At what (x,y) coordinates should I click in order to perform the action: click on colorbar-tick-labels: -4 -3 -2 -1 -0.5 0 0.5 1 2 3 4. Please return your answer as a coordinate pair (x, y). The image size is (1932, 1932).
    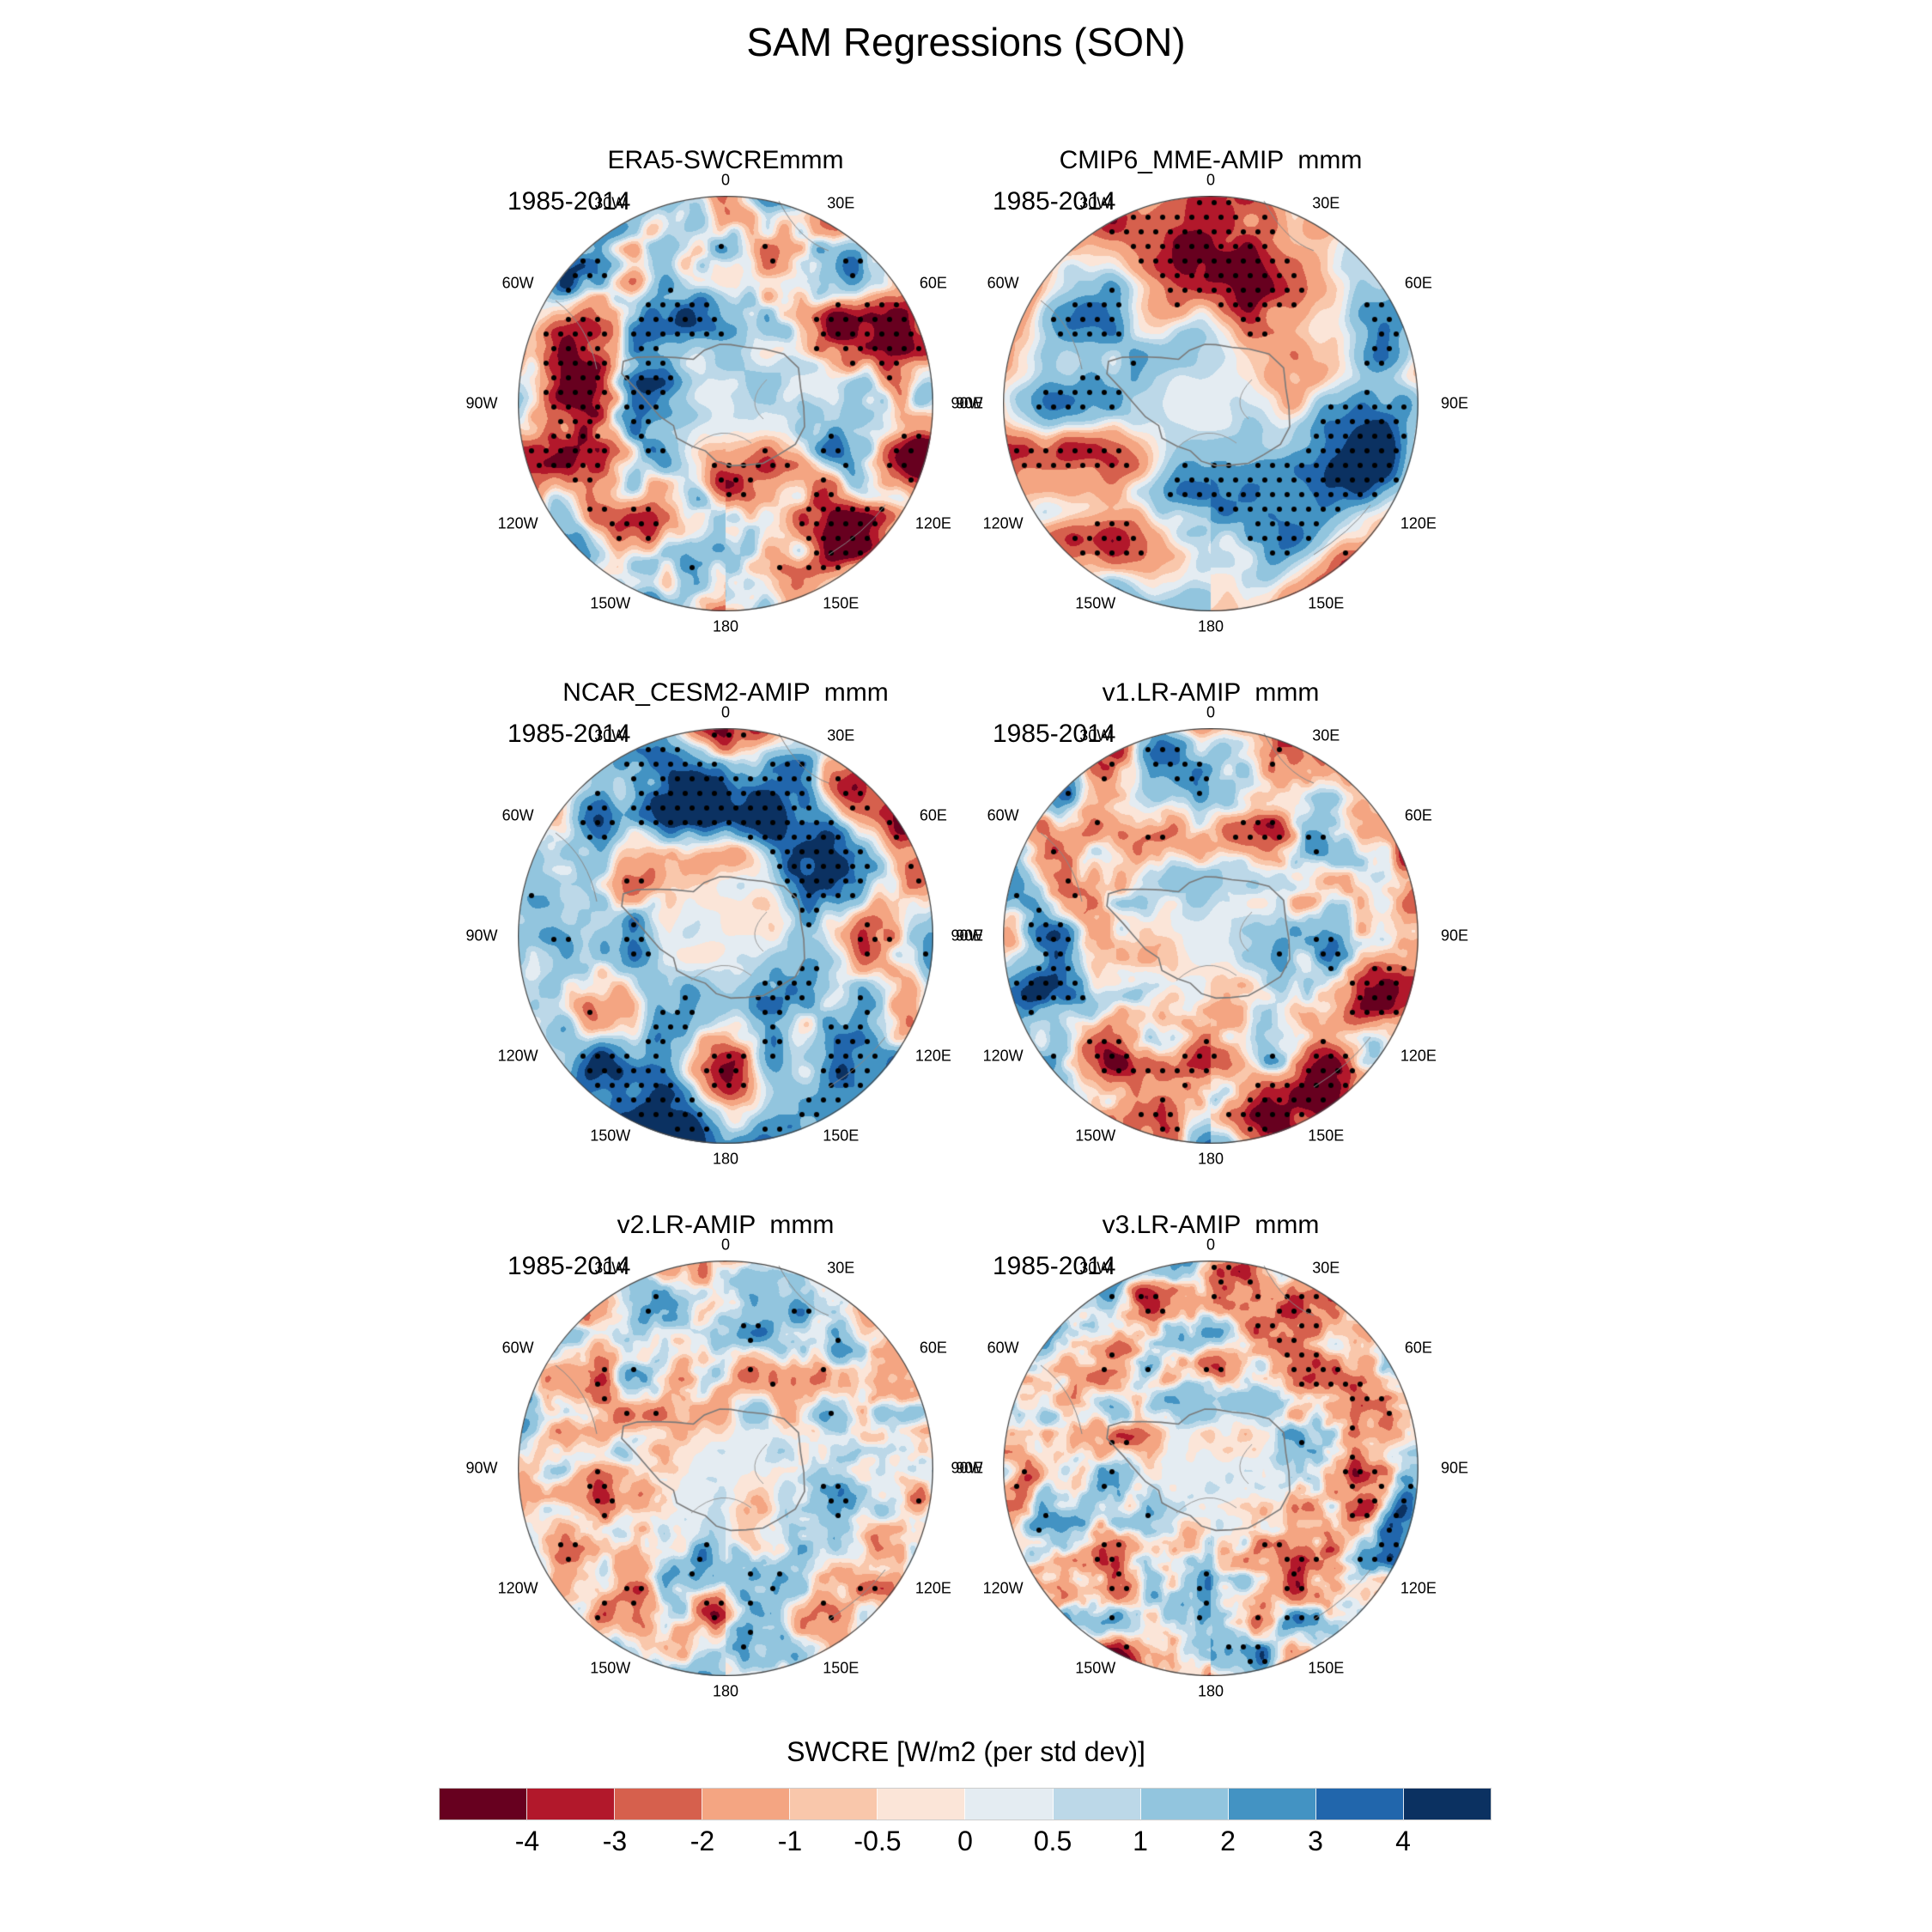
    Looking at the image, I should click on (965, 1844).